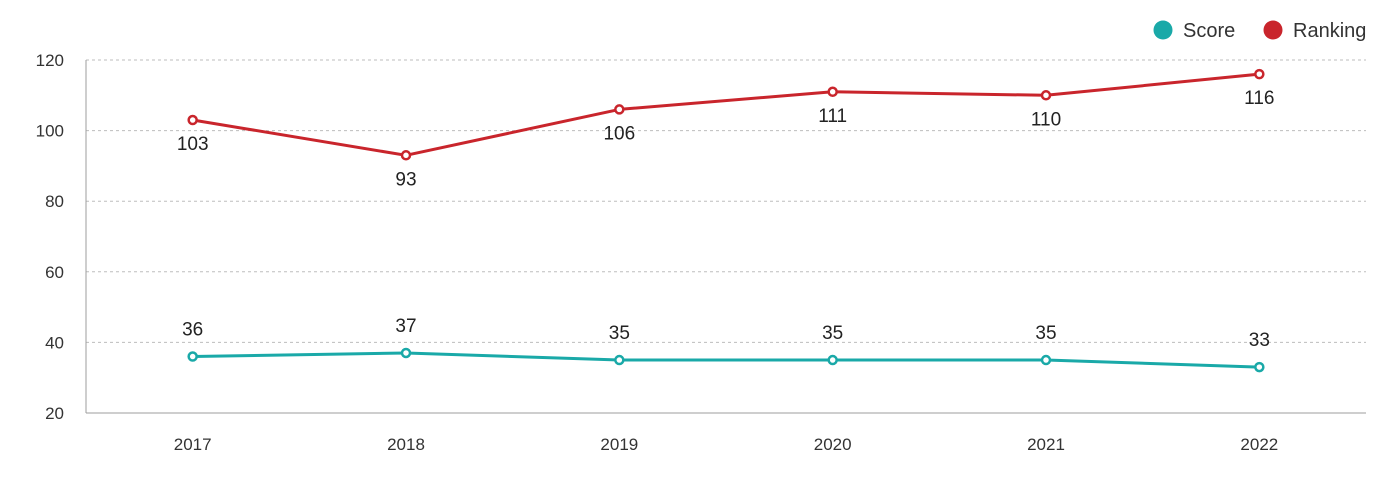 Image resolution: width=1400 pixels, height=480 pixels. Describe the element at coordinates (1046, 119) in the screenshot. I see `data-label: 110` at that location.